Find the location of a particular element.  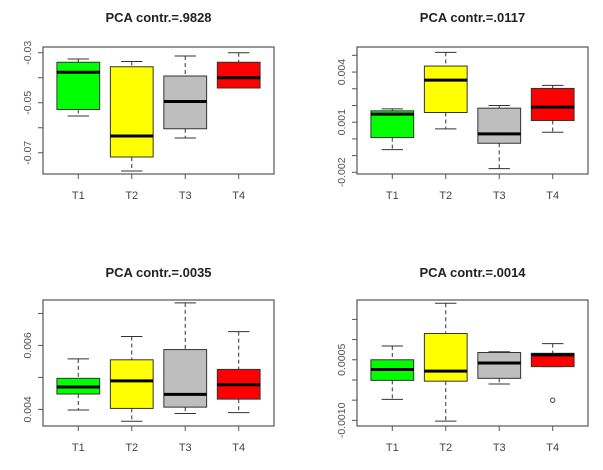

y-tick-label: -0.0010 is located at coordinates (342, 420).